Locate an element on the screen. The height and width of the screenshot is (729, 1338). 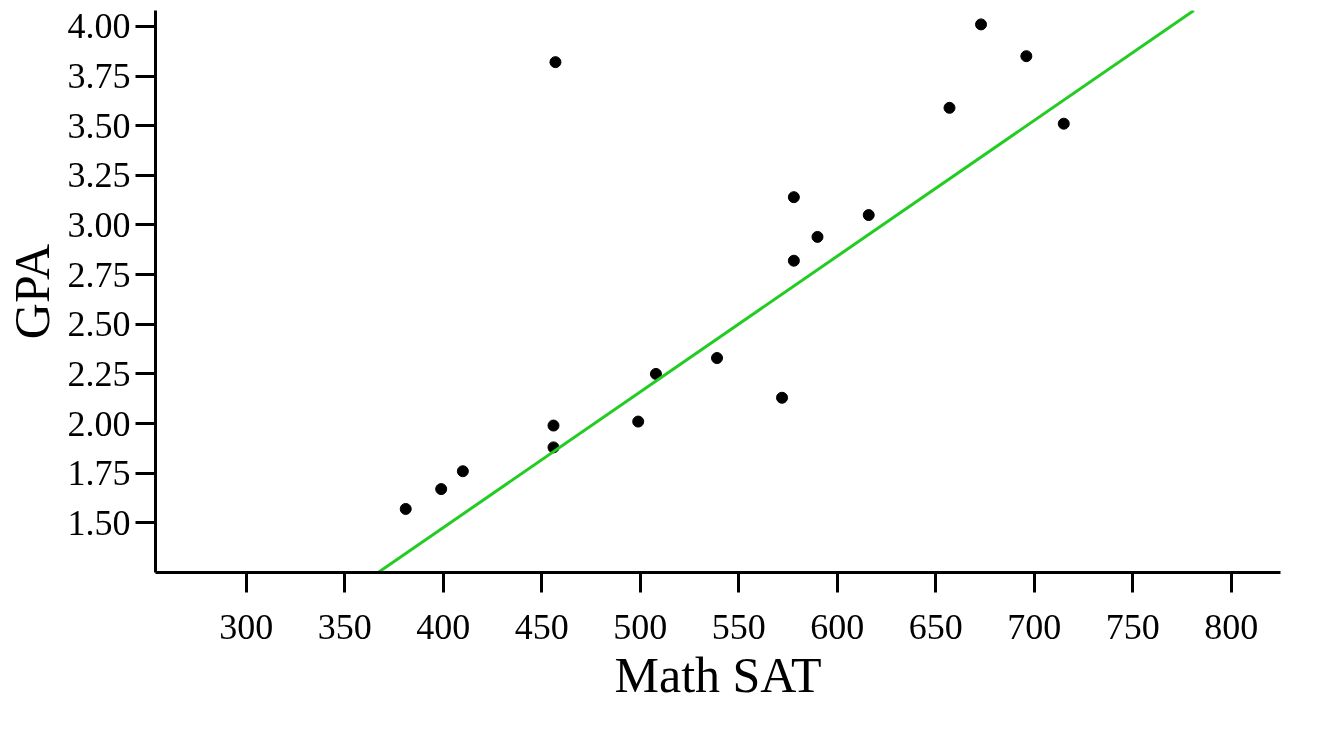
y-tick-label: 2.25 is located at coordinates (99, 373).